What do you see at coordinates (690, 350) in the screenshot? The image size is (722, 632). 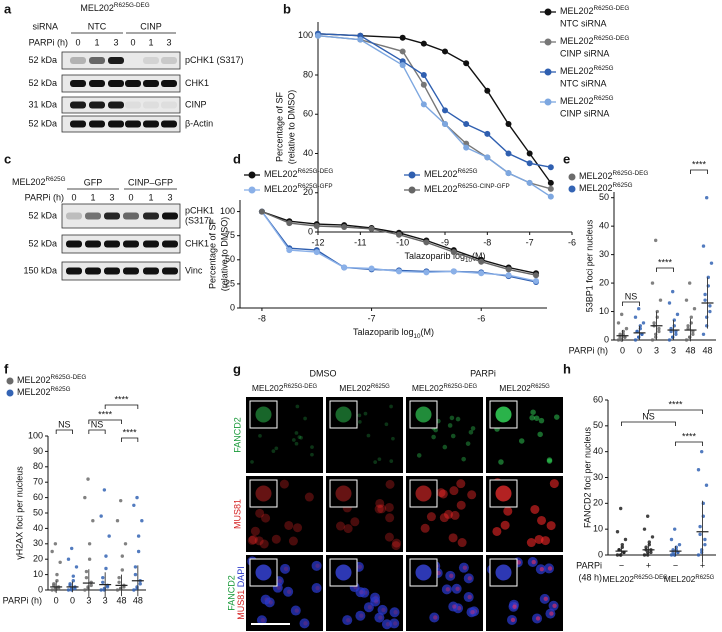 I see `x-tick-label: 48` at bounding box center [690, 350].